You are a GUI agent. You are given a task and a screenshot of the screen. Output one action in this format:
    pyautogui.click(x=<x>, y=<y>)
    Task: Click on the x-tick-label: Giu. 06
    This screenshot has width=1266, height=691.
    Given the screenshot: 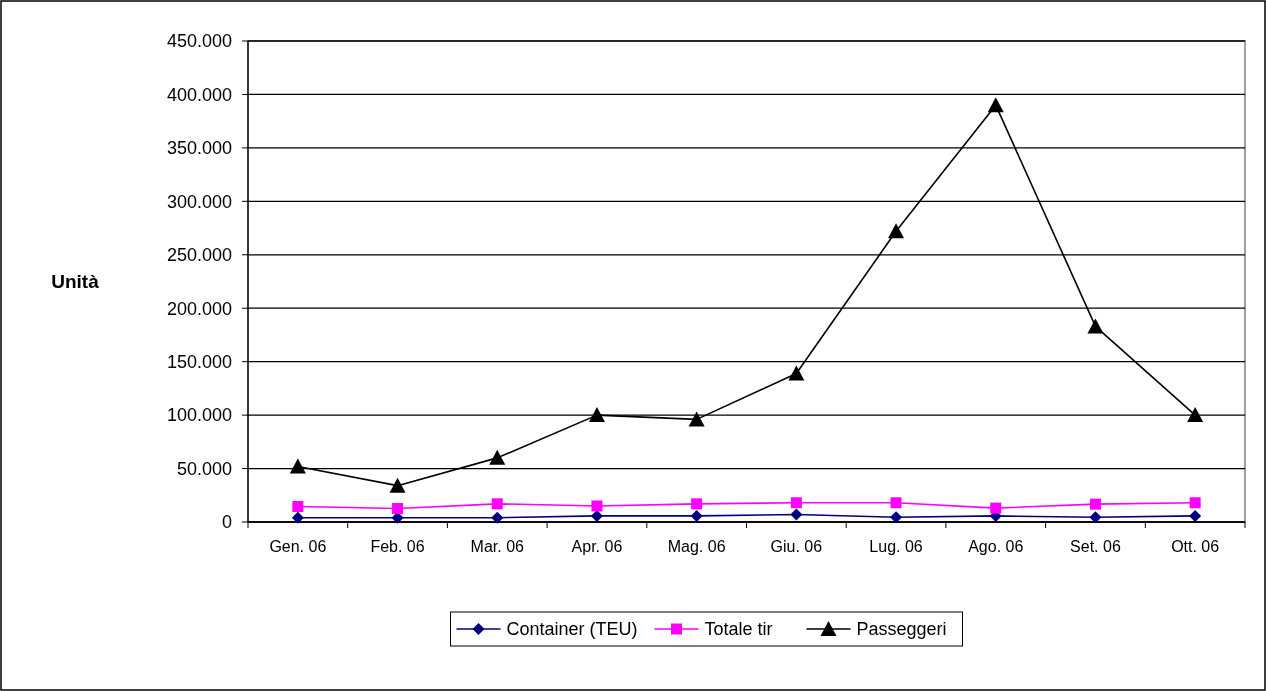 What is the action you would take?
    pyautogui.click(x=796, y=546)
    